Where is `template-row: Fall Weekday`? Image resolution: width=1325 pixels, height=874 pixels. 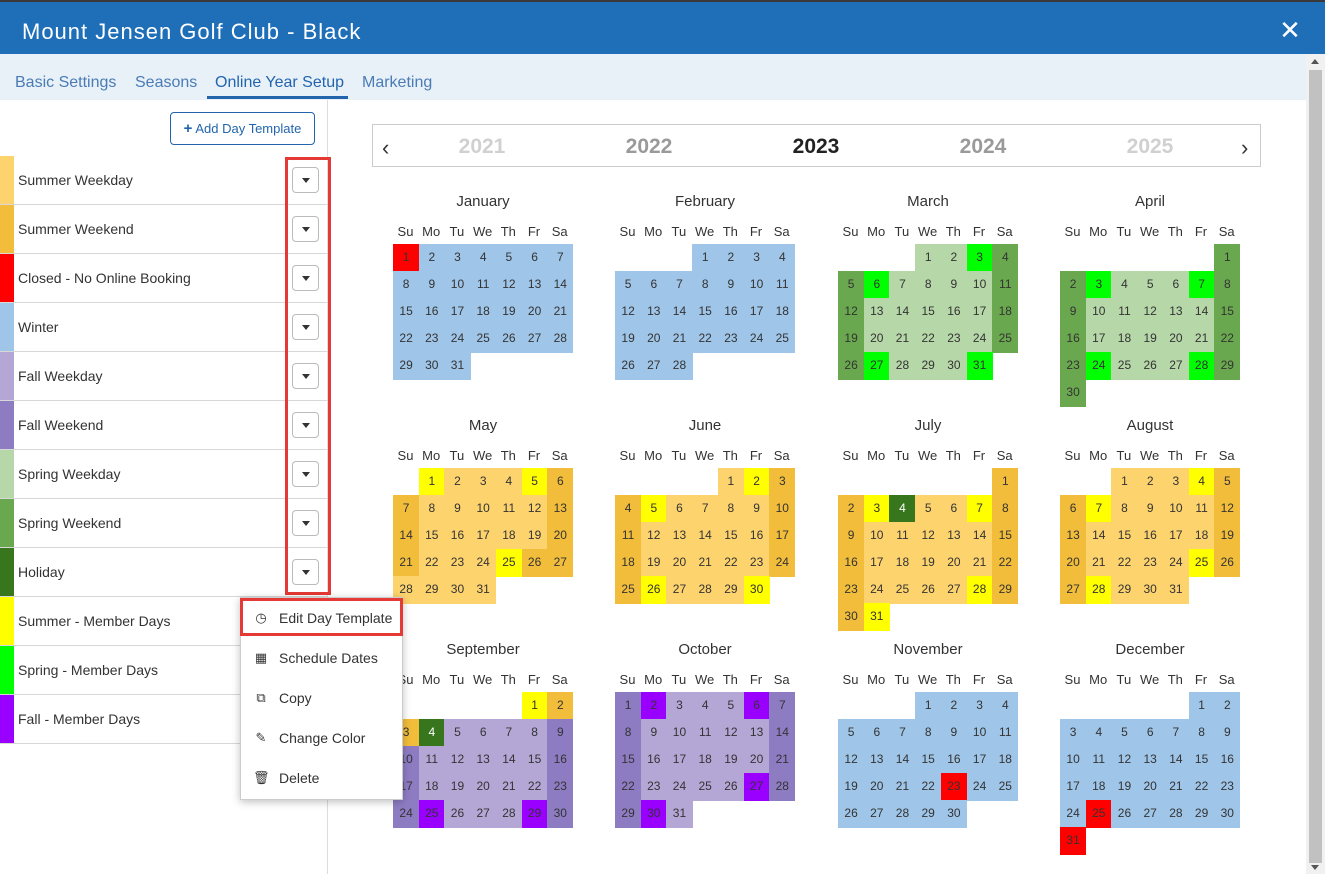 template-row: Fall Weekday is located at coordinates (164, 376).